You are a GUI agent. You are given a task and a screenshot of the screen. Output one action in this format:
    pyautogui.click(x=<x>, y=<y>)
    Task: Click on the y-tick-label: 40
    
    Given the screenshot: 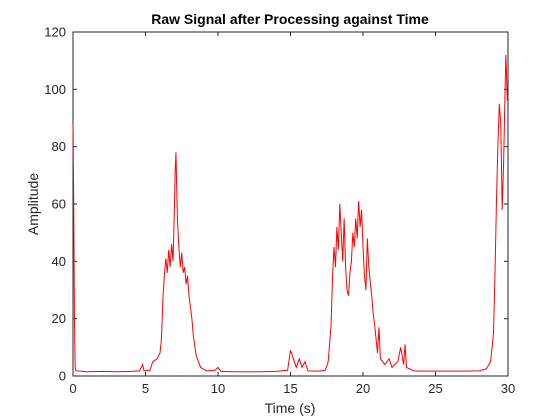 What is the action you would take?
    pyautogui.click(x=59, y=261)
    